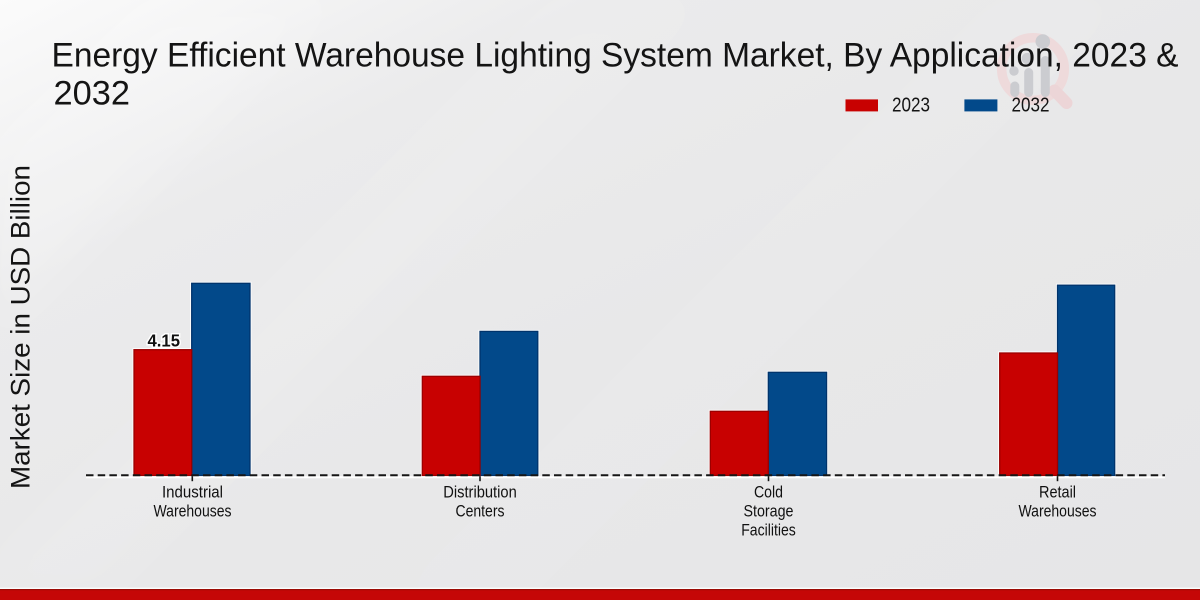  What do you see at coordinates (768, 492) in the screenshot?
I see `svg-text: Cold` at bounding box center [768, 492].